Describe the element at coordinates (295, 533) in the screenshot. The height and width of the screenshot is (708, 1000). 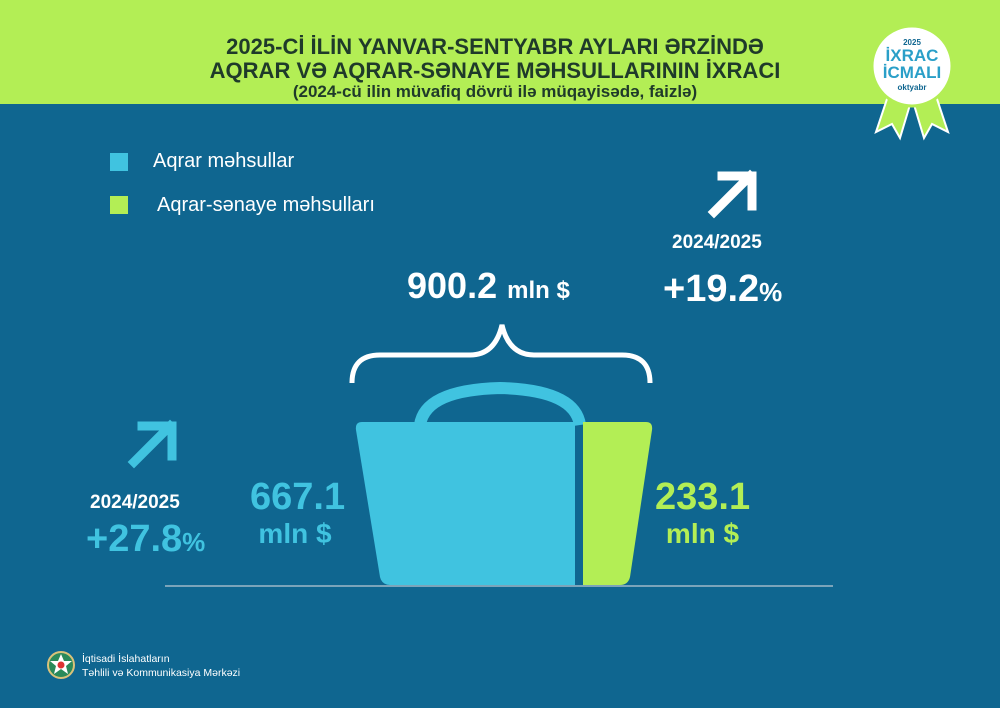
I see `agrarian-unit: mln $` at that location.